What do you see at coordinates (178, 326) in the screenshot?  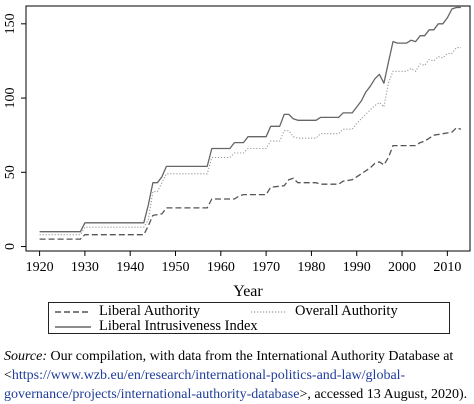 I see `legend-label: Liberal Intrusiveness Index` at bounding box center [178, 326].